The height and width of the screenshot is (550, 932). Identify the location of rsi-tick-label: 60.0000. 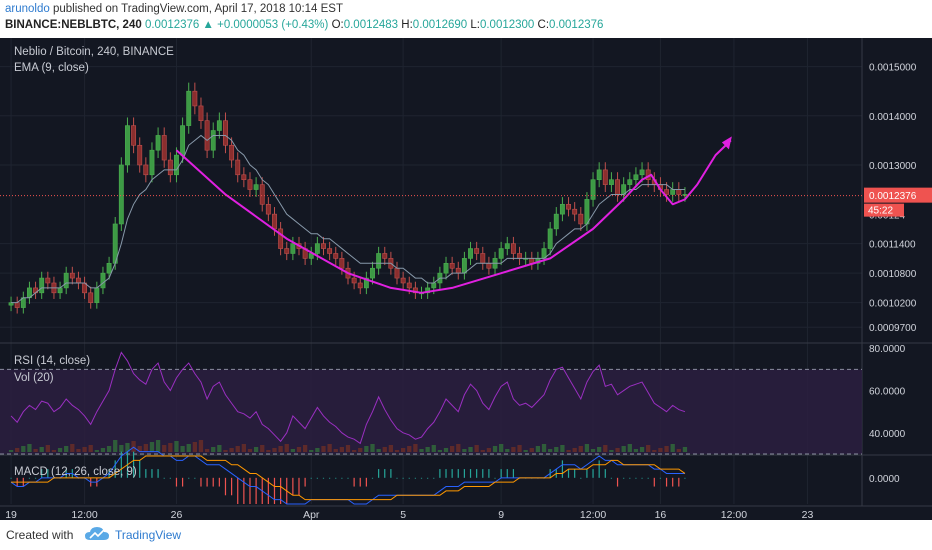
(887, 392).